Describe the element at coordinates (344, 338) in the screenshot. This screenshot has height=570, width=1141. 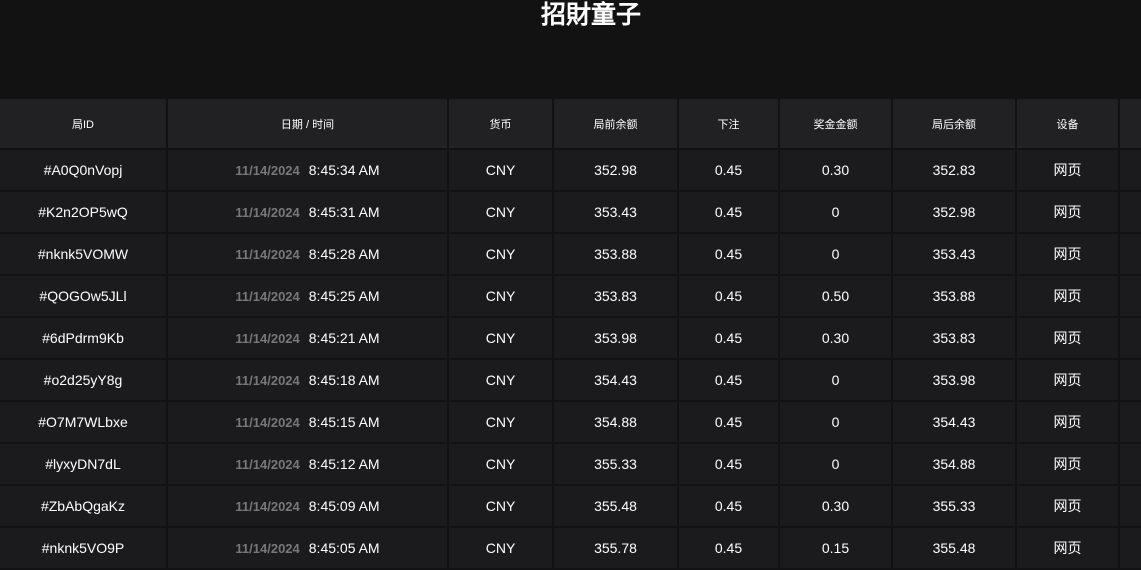
I see `time: 8:45:21 AM` at that location.